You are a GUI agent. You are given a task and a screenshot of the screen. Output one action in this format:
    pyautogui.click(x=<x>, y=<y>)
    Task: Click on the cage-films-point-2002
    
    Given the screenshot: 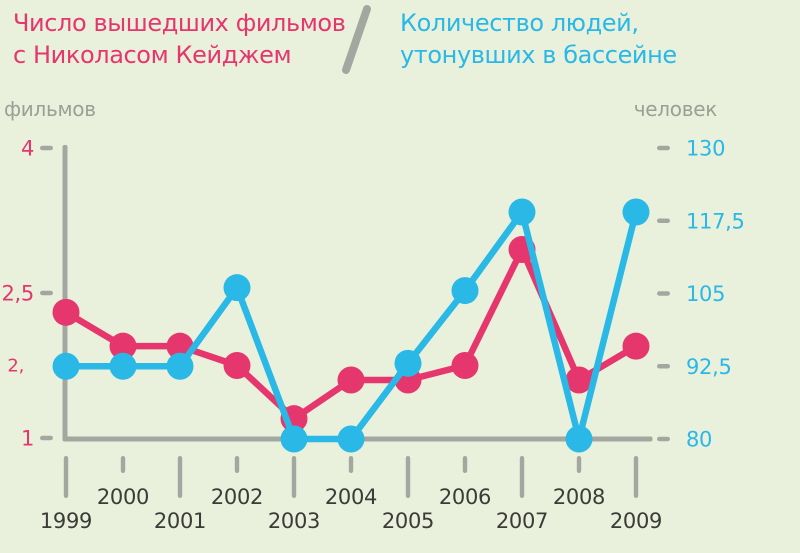 What is the action you would take?
    pyautogui.click(x=237, y=365)
    